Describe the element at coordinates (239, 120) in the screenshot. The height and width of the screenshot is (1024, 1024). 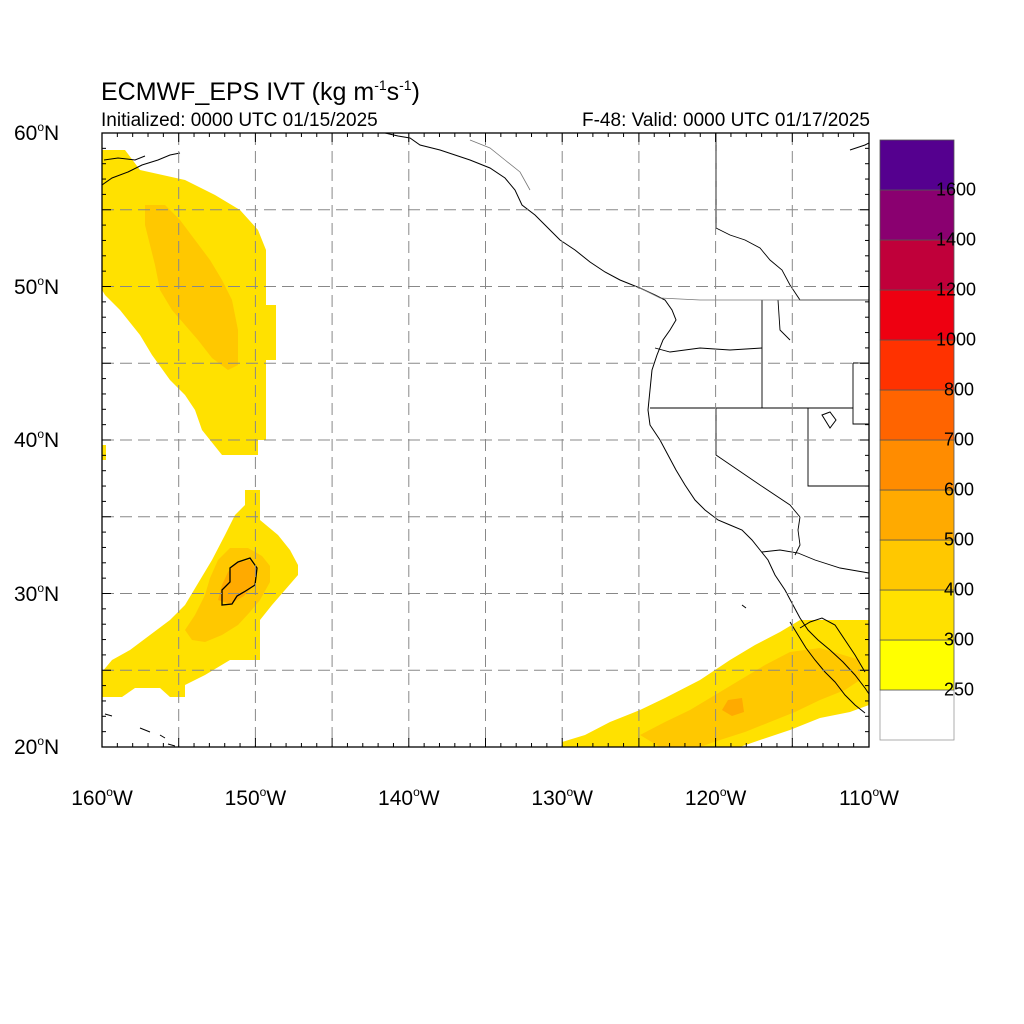
I see `init-time-label: Initialized: 0000 UTC 01/15/2025` at that location.